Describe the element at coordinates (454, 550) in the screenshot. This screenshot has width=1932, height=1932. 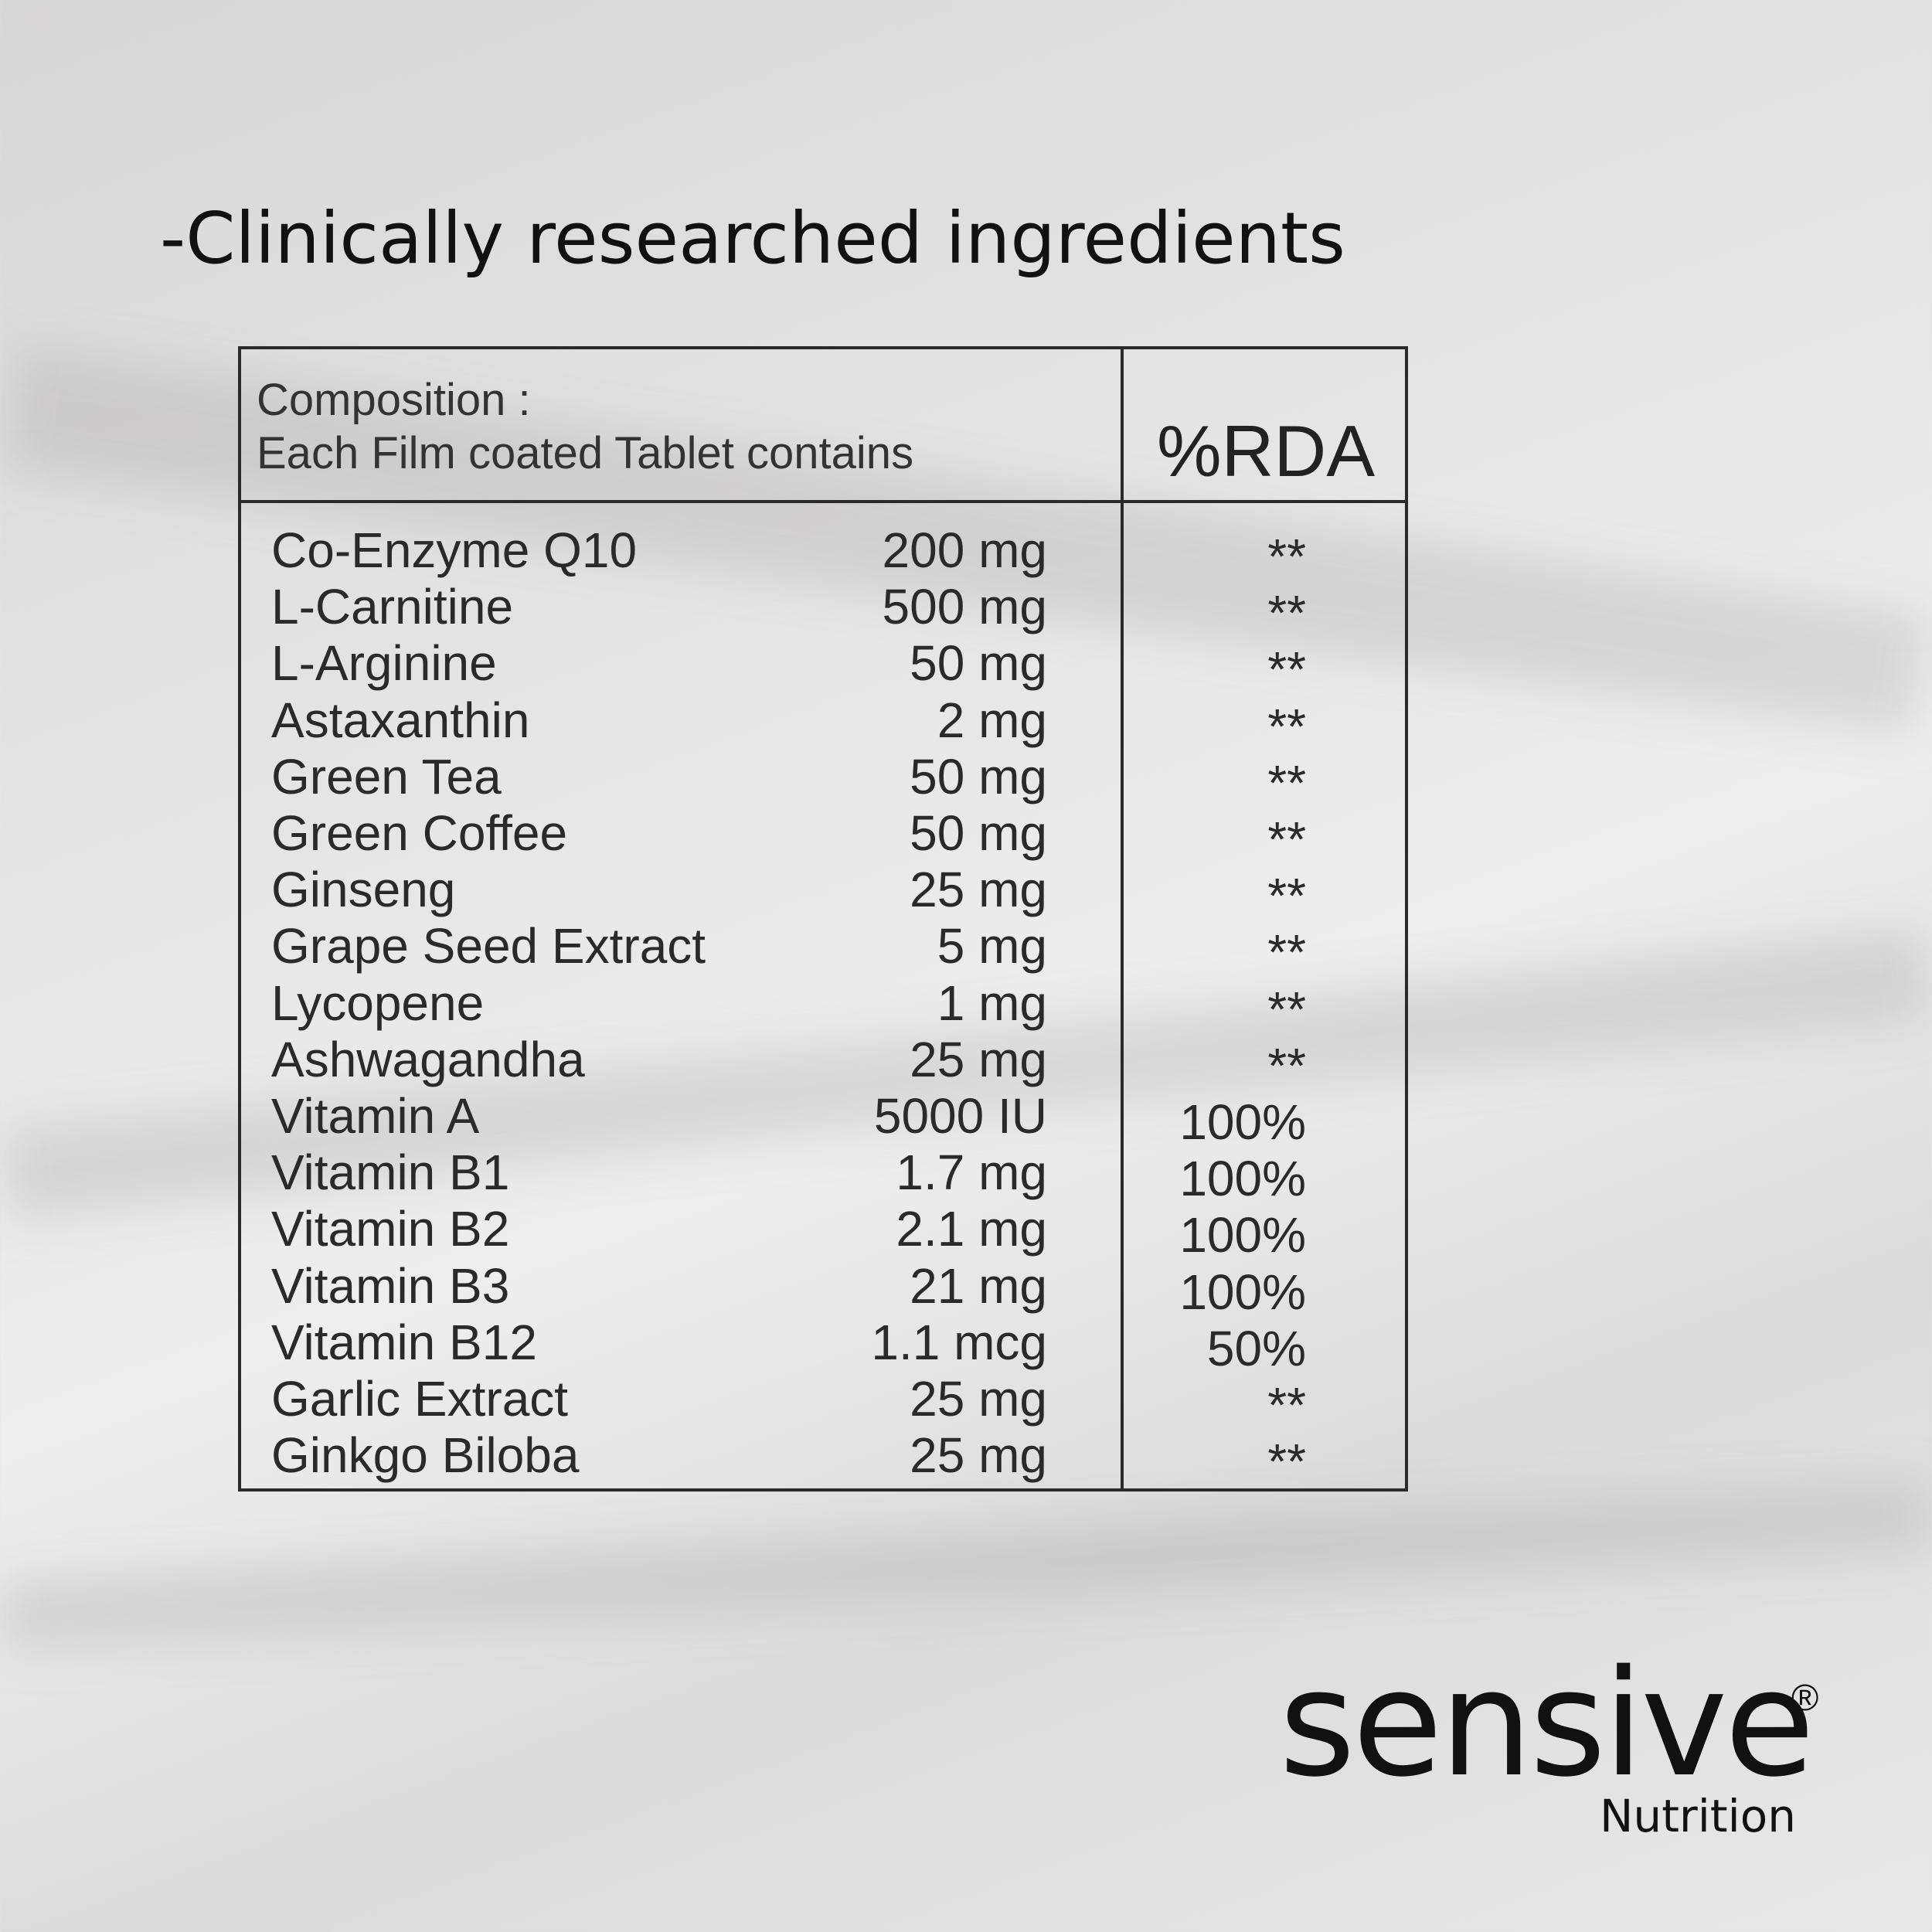
I see `ingredient: Co-Enzyme Q10` at that location.